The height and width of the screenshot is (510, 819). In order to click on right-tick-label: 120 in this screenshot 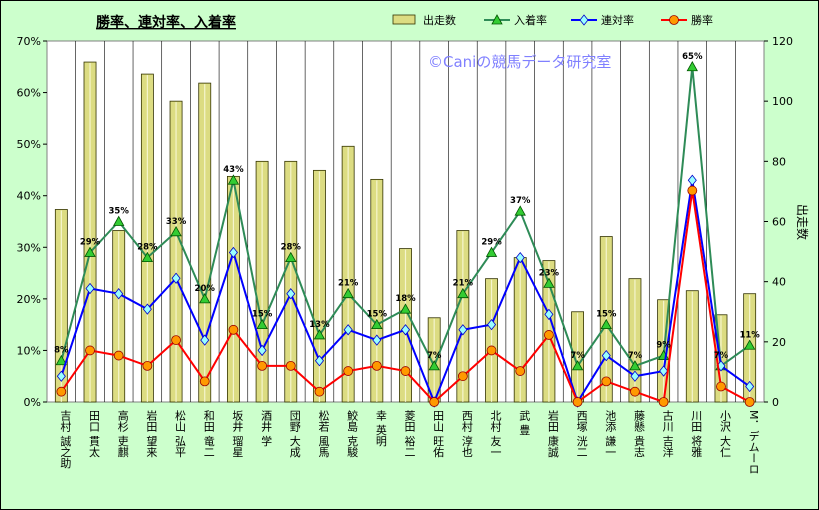, I will do `click(782, 41)`.